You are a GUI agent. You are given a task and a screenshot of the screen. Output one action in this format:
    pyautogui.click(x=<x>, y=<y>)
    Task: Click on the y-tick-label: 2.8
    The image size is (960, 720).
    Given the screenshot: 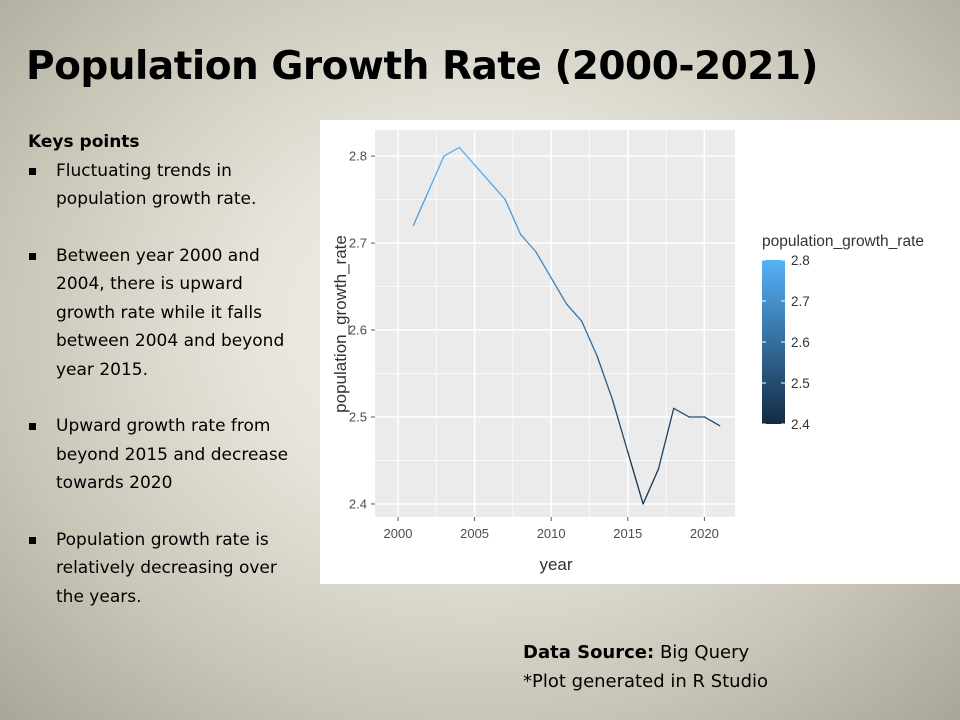 What is the action you would take?
    pyautogui.click(x=358, y=156)
    